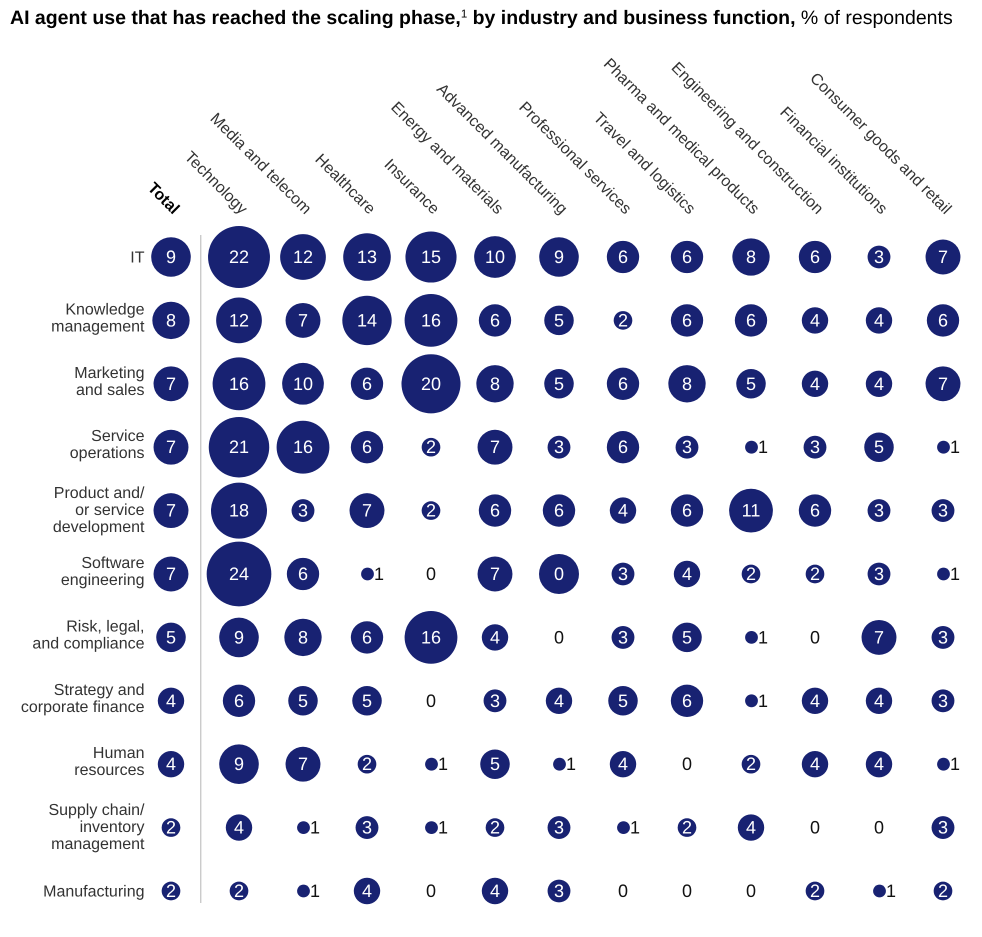 Image resolution: width=982 pixels, height=937 pixels. What do you see at coordinates (751, 511) in the screenshot?
I see `svg-text: 11` at bounding box center [751, 511].